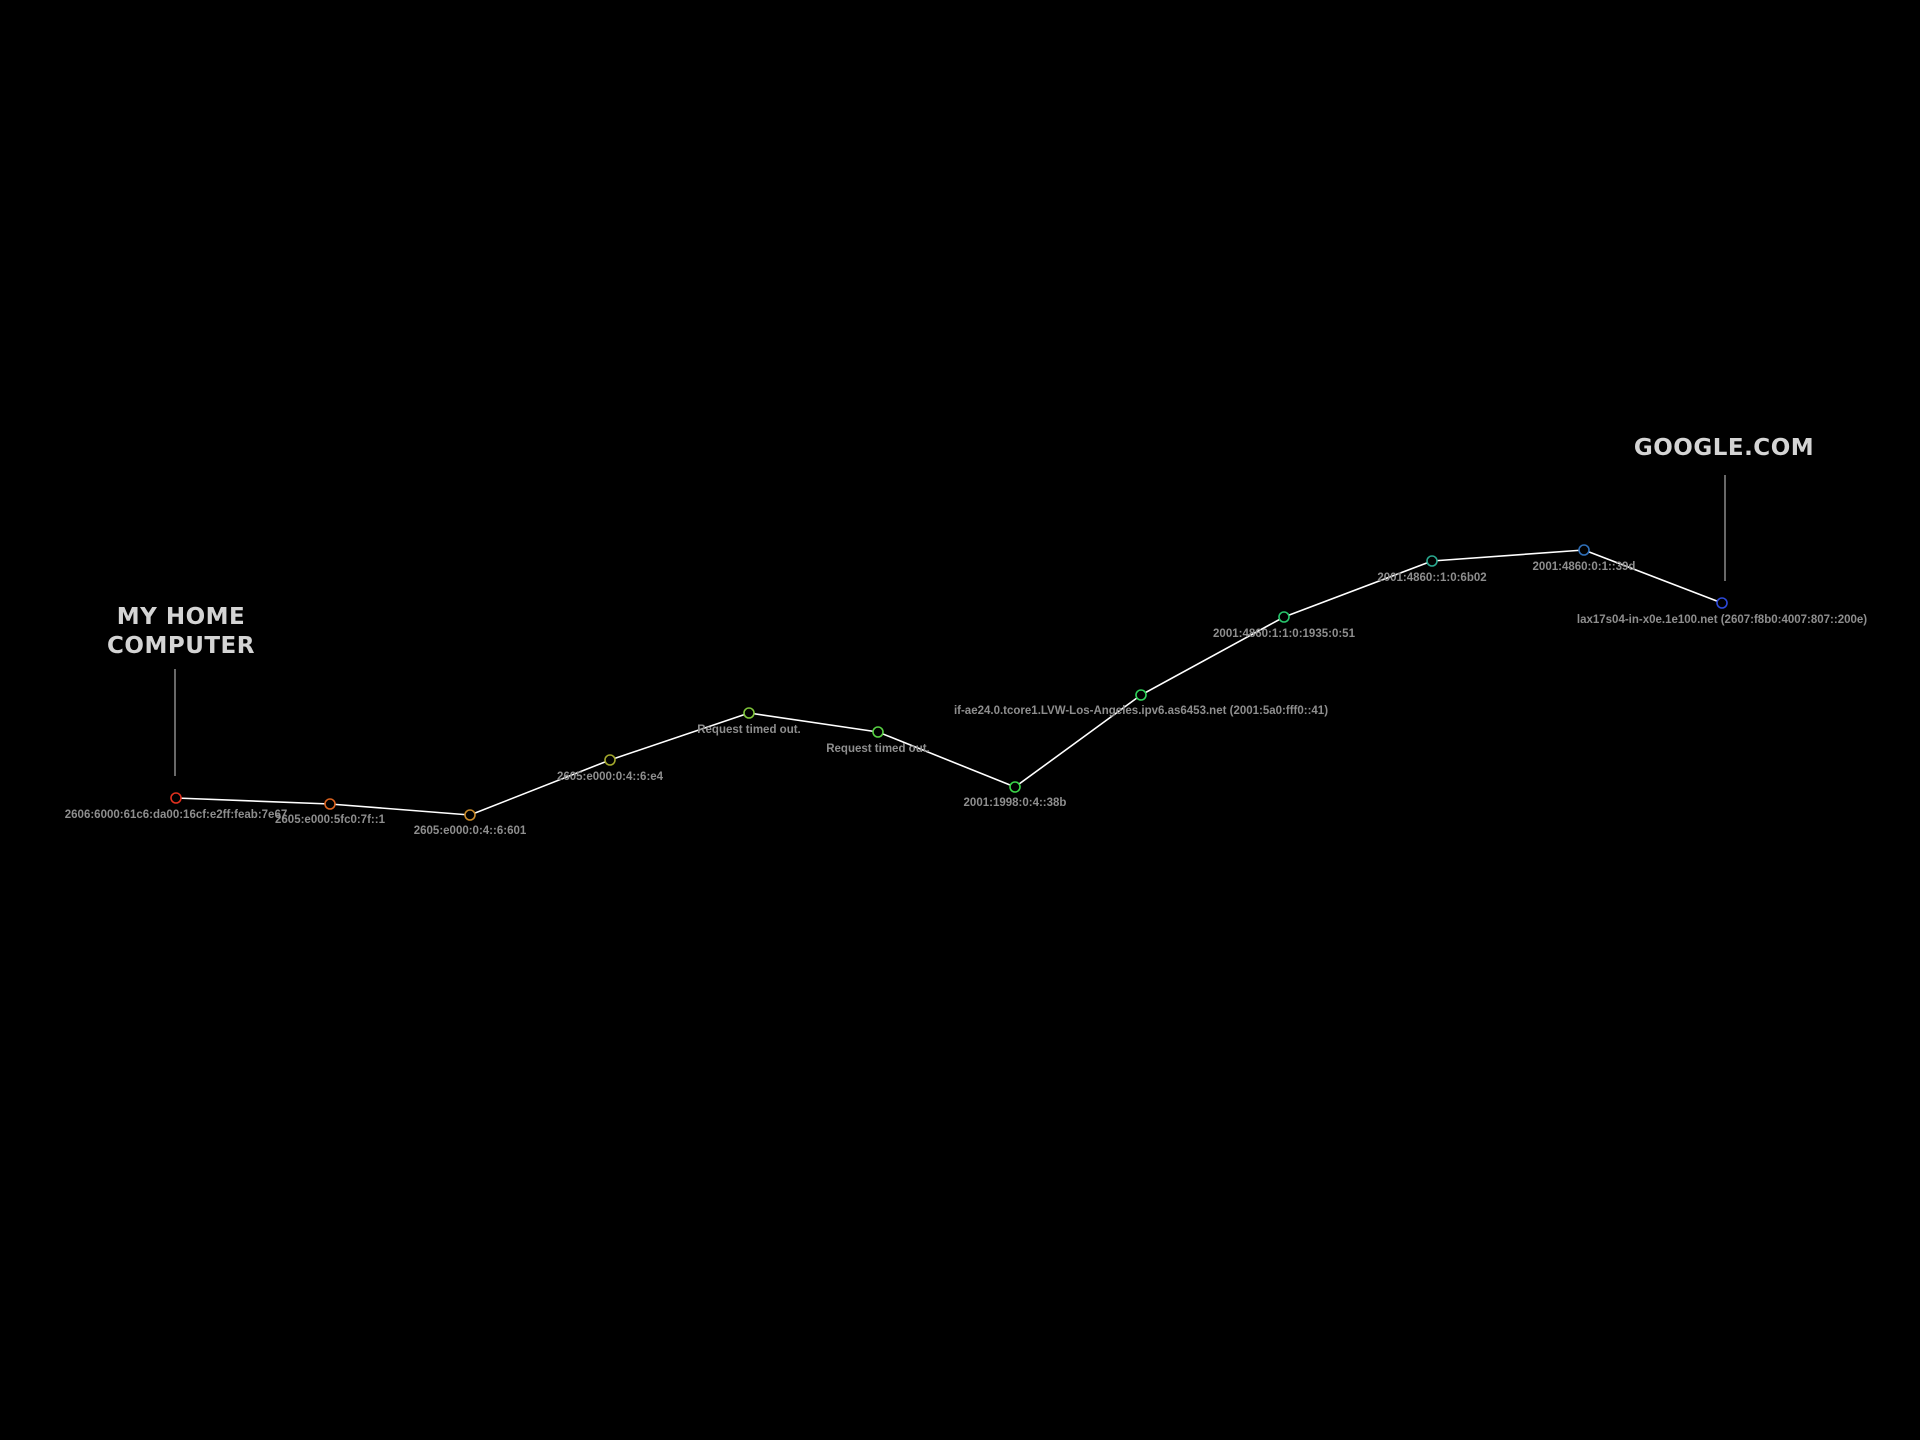  I want to click on destination-label: GOOGLE.COM, so click(1724, 448).